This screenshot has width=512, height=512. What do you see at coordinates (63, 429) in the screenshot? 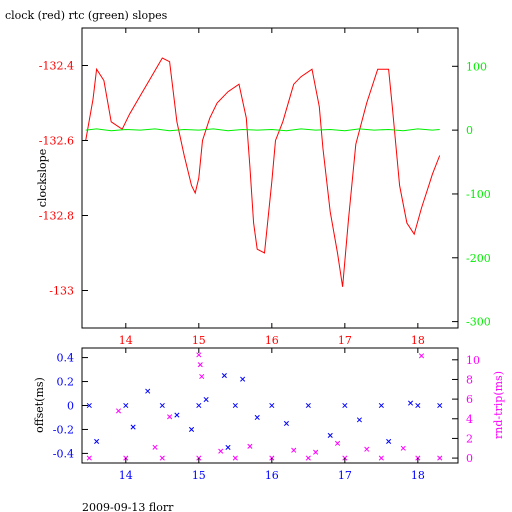
I see `left-tick-label: -0.2` at bounding box center [63, 429].